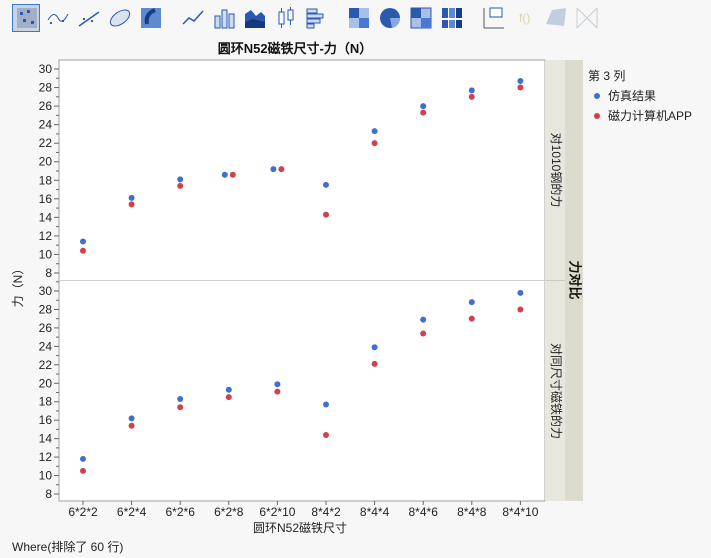 The image size is (711, 558). I want to click on x-tick-label: 8*4*2, so click(326, 512).